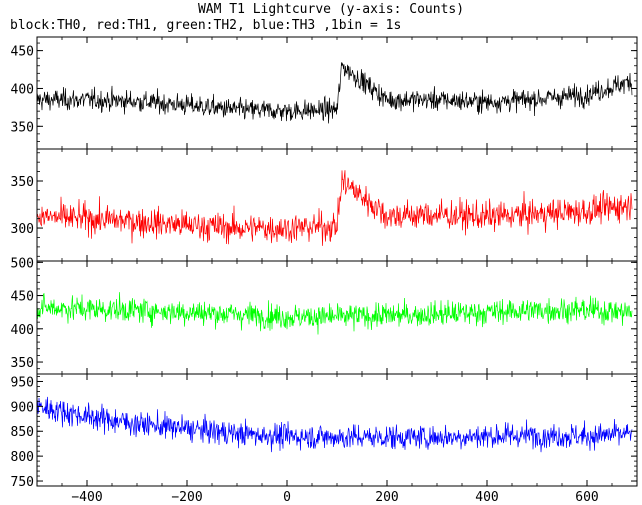  I want to click on series-th2, so click(335, 313).